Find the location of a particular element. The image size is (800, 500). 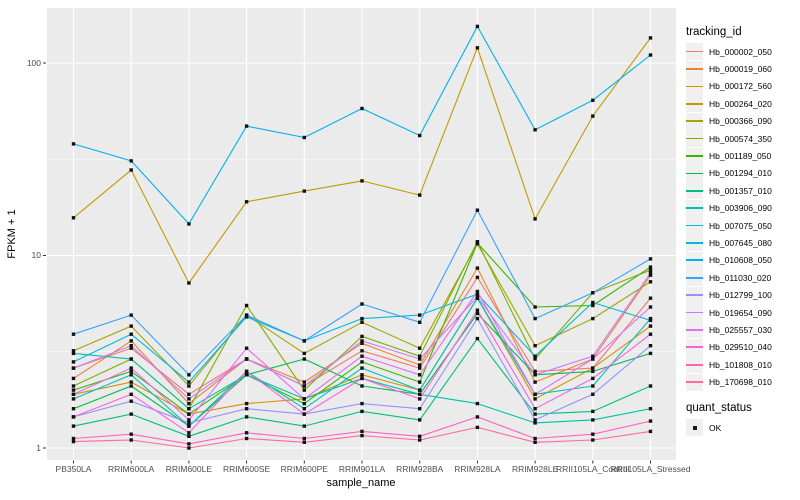

legend-square-swatch is located at coordinates (694, 427).